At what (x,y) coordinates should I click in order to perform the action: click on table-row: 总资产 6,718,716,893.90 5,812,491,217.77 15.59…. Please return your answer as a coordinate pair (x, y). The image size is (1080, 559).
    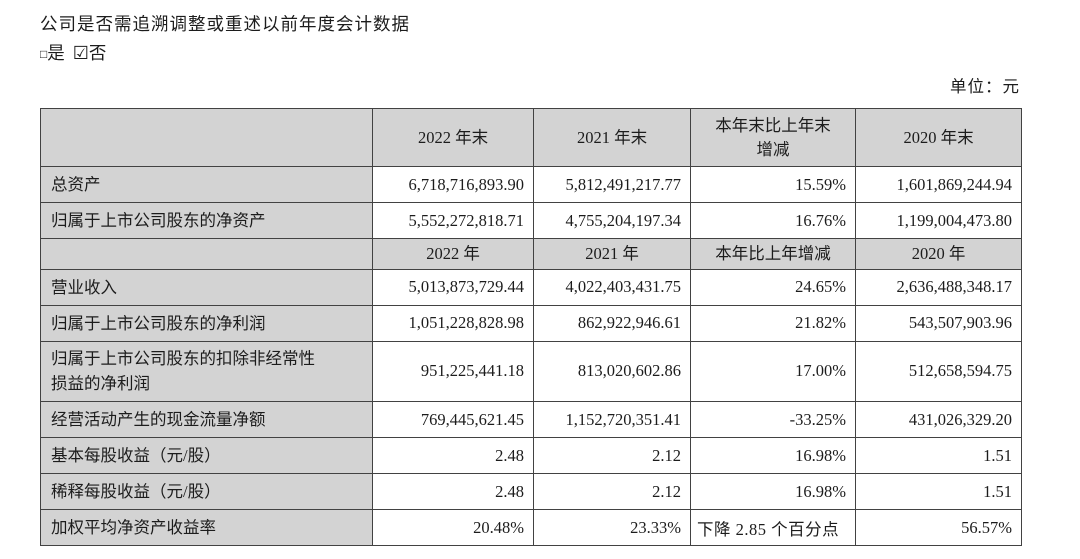
    Looking at the image, I should click on (531, 184).